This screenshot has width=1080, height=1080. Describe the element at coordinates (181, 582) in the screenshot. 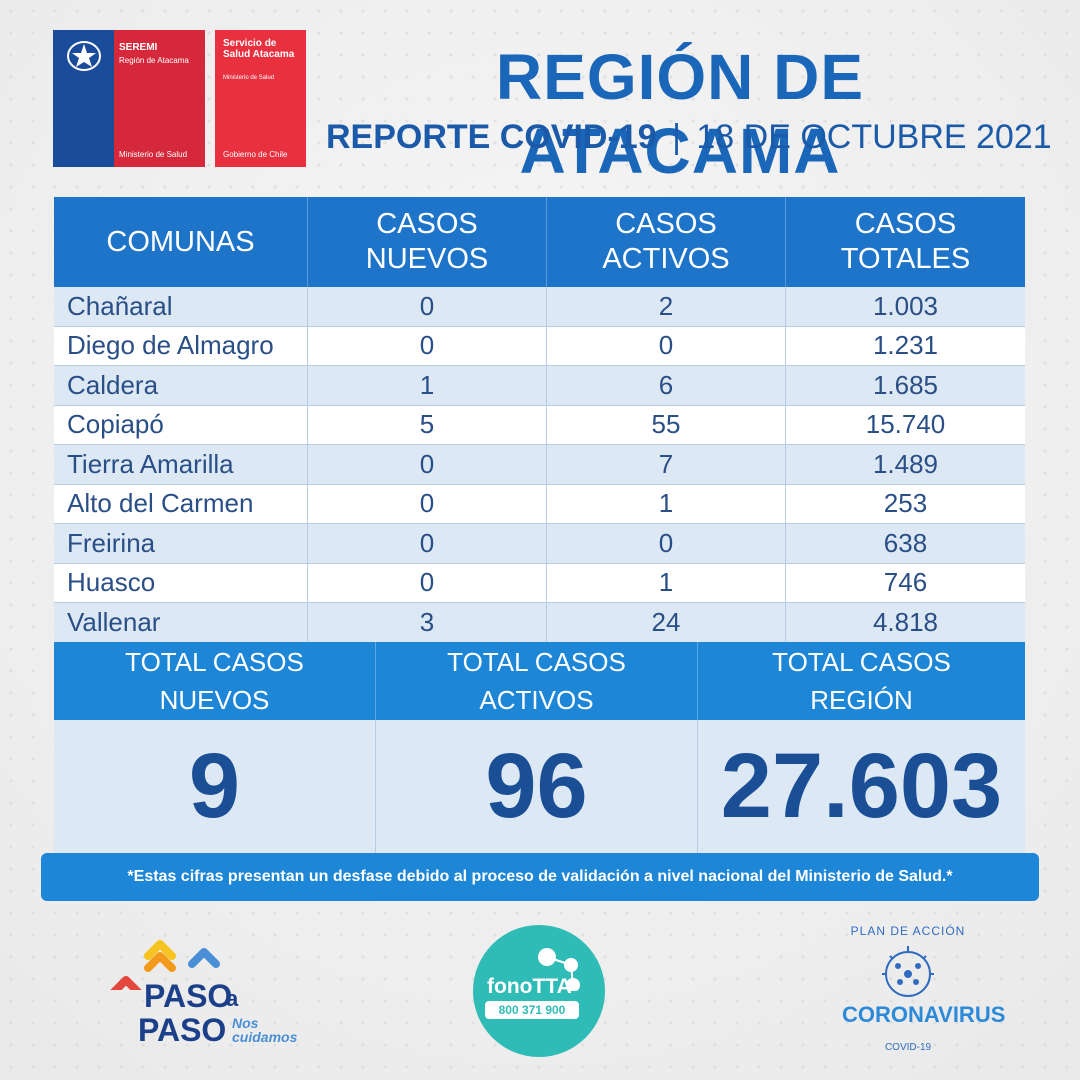

I see `comuna-name: Huasco` at that location.